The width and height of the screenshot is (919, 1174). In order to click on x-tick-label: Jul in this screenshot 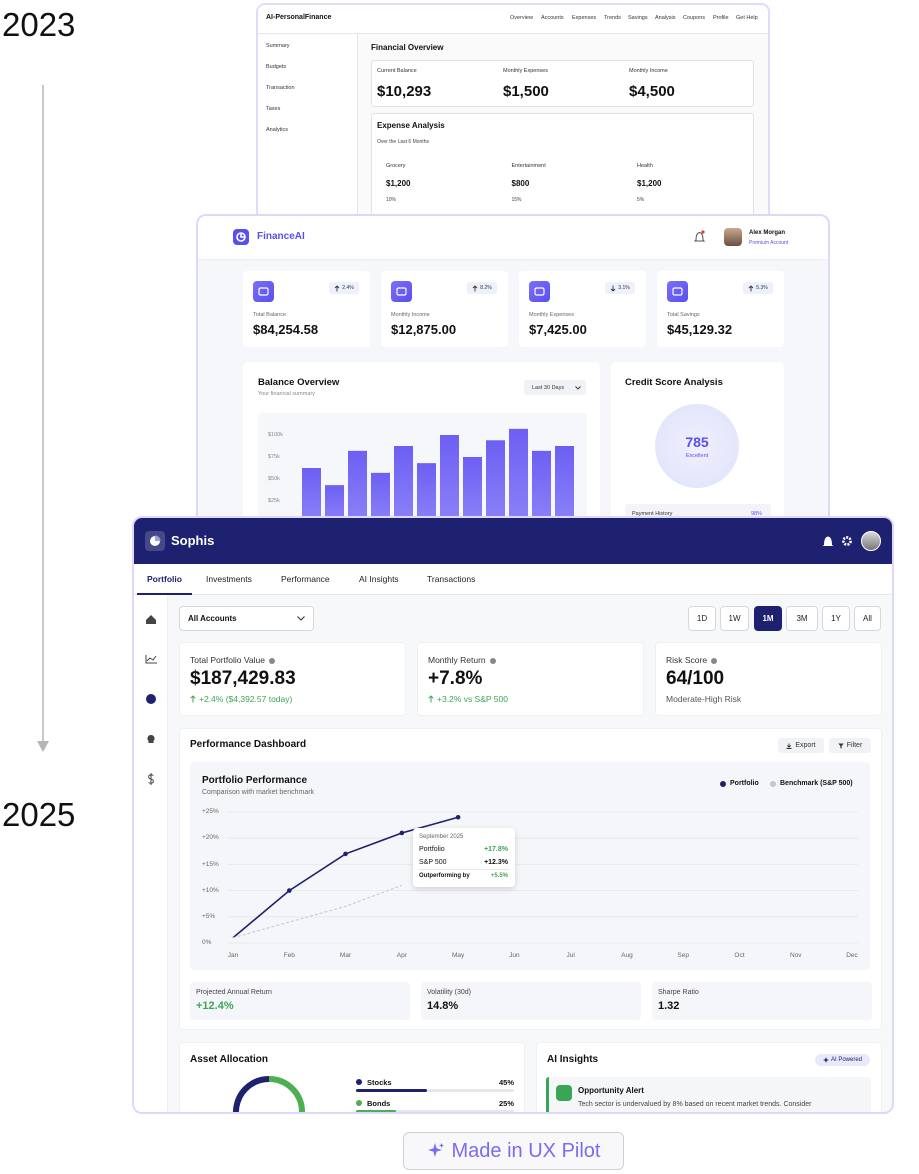, I will do `click(570, 956)`.